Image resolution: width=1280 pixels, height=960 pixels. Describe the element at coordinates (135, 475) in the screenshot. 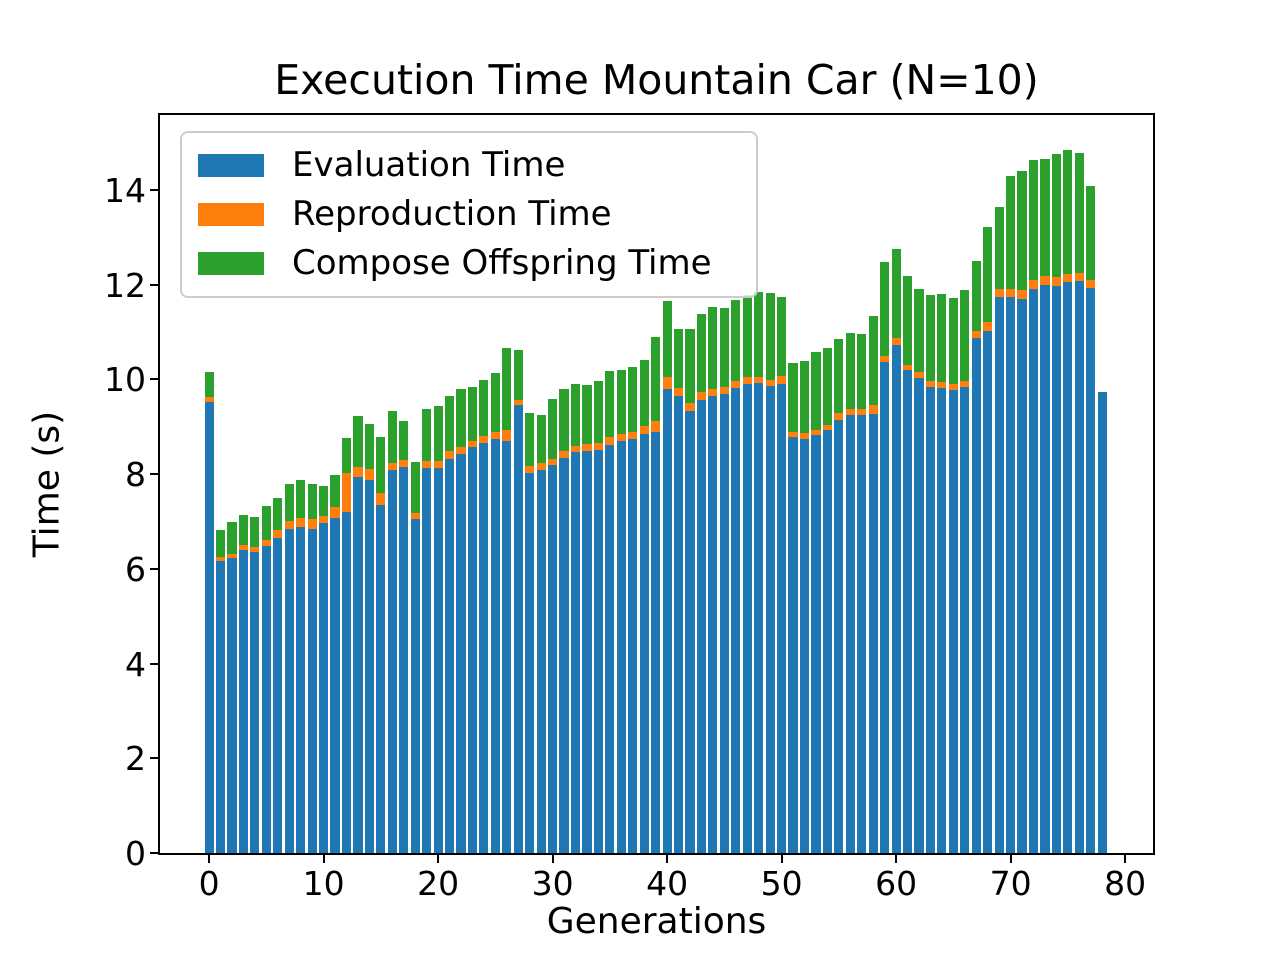

I see `y-tick-label-8: 8` at that location.